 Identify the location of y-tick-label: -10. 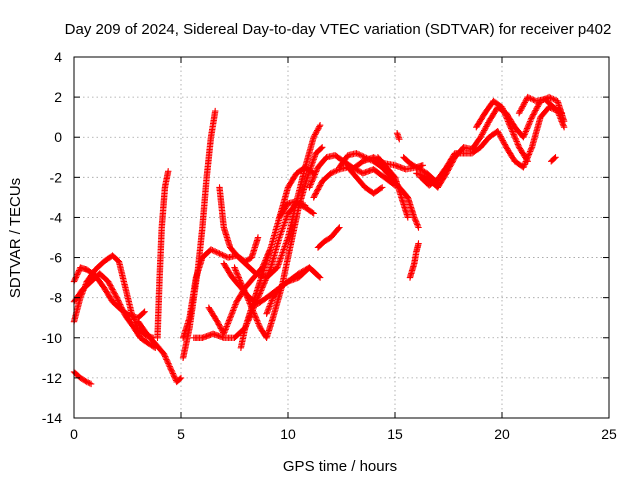
(52, 338).